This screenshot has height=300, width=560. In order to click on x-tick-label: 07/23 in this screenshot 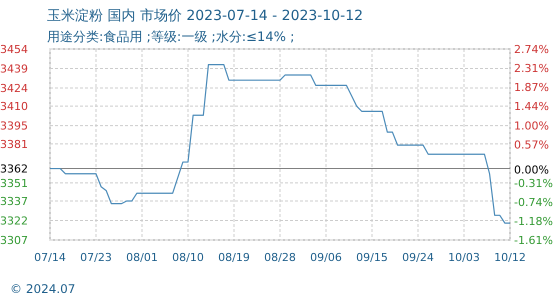, I will do `click(96, 257)`.